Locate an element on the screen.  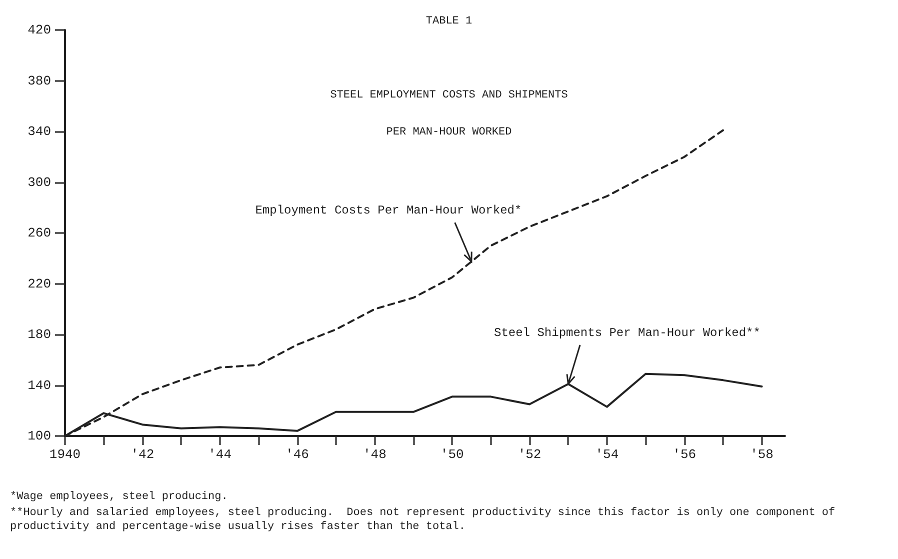
y-tick-label: 380 is located at coordinates (39, 80).